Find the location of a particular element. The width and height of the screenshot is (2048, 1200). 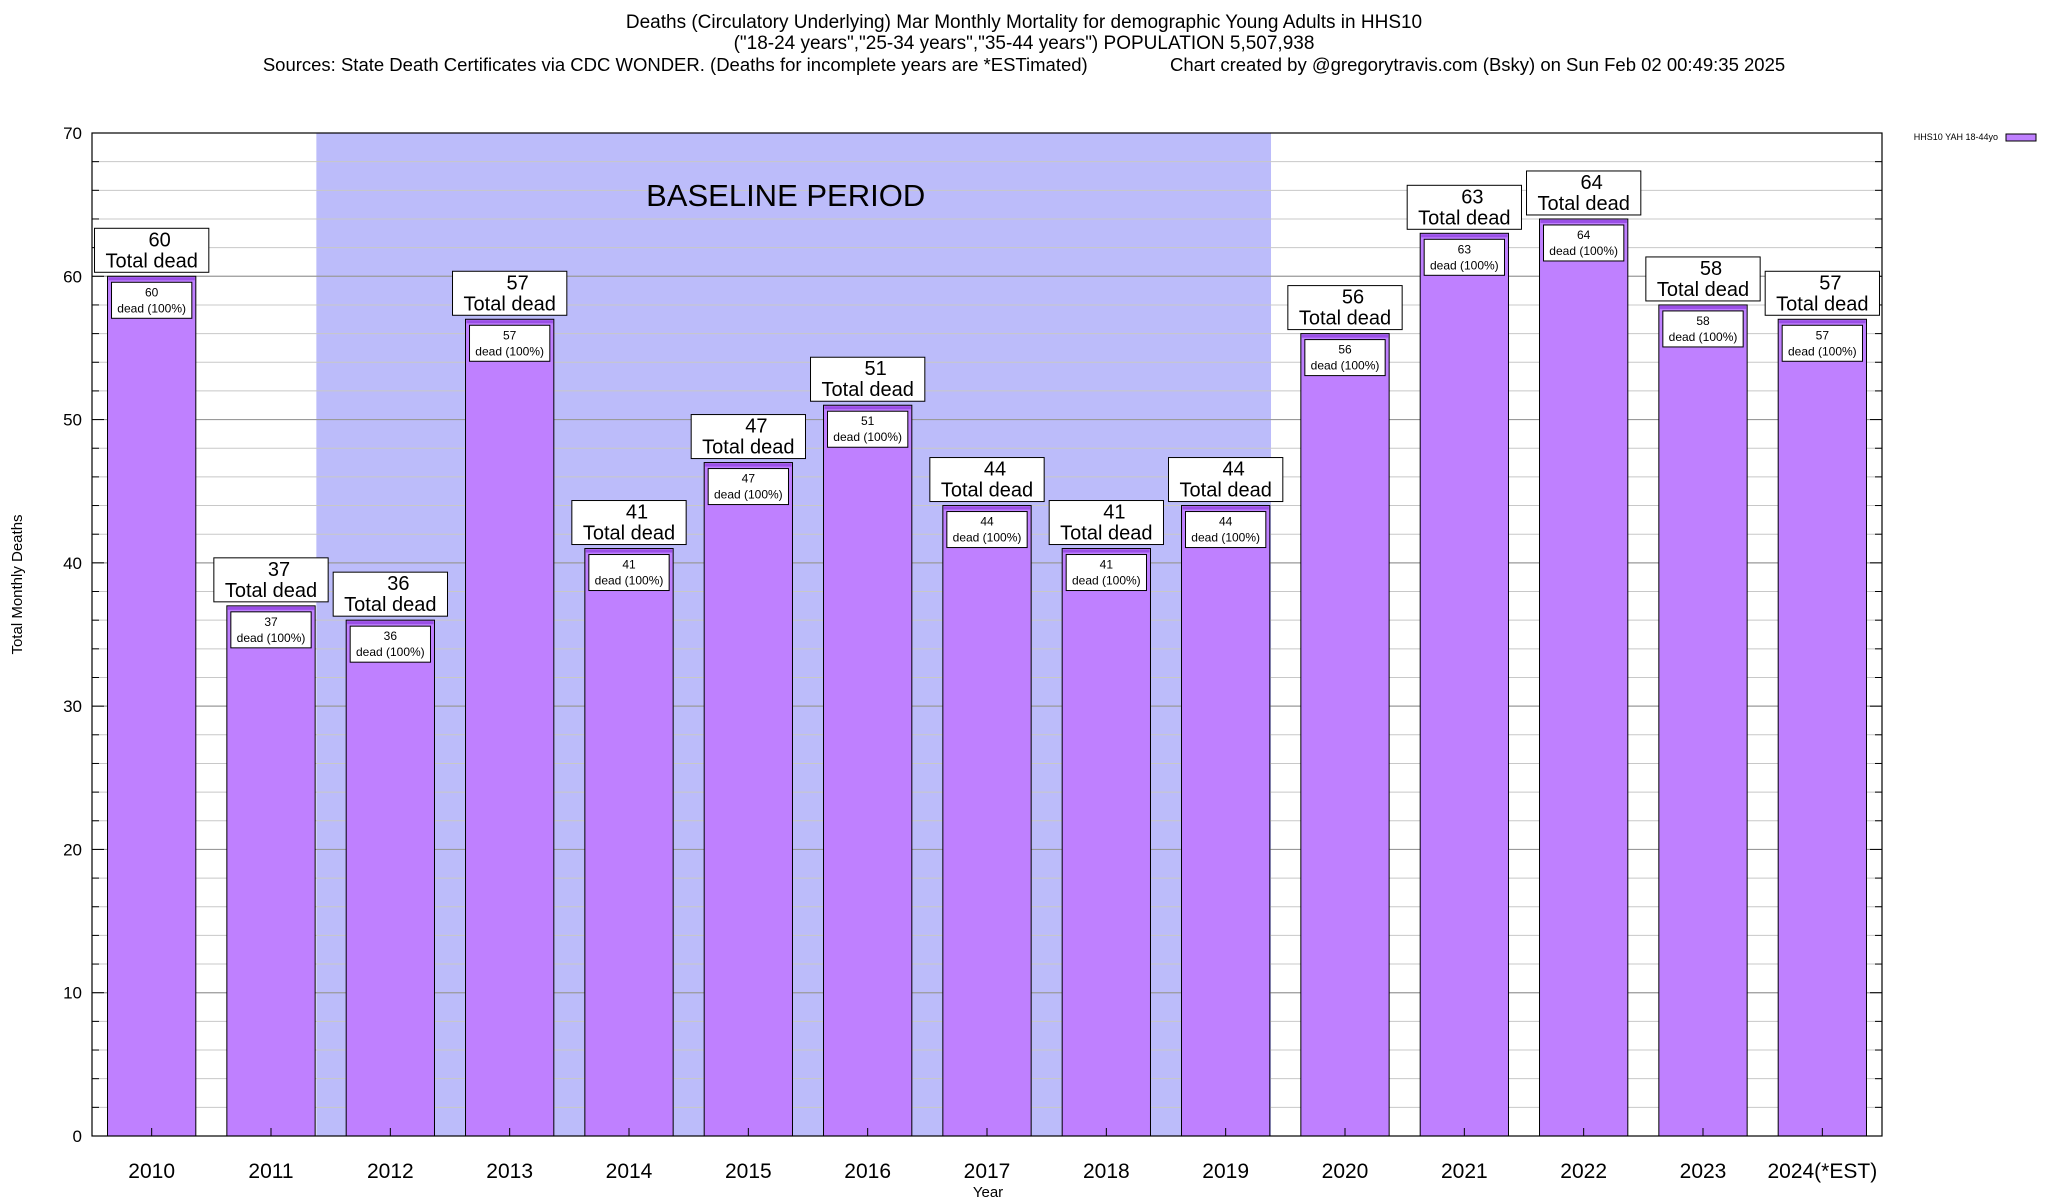

total-label-value: 37 is located at coordinates (279, 570).